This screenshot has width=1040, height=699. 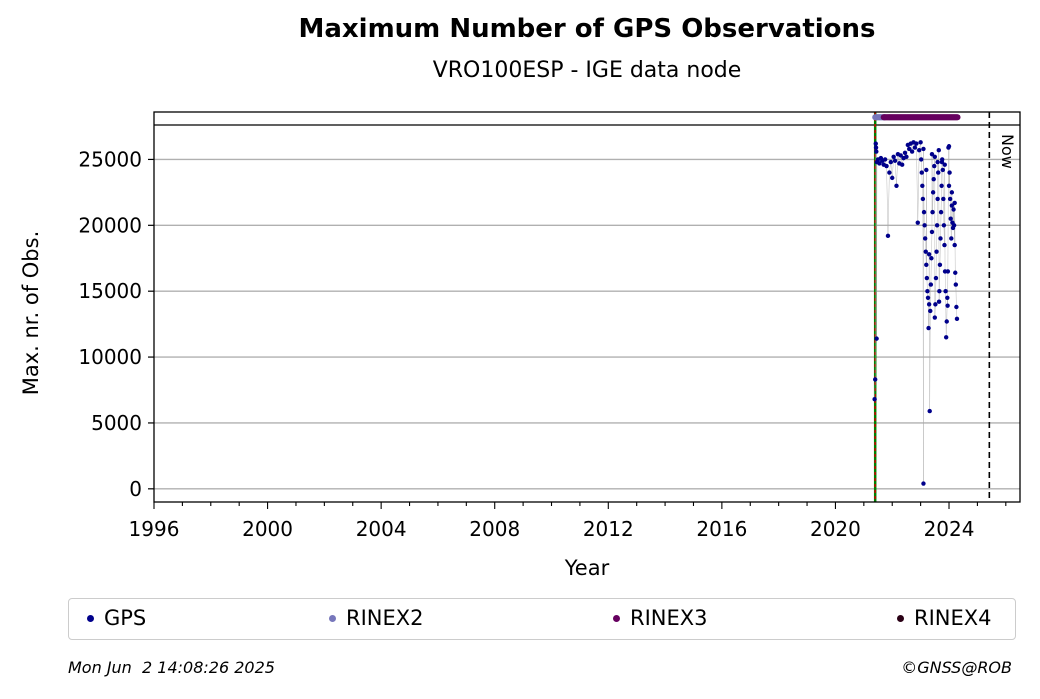 I want to click on legend-label-rinex2: RINEX2, so click(x=385, y=618).